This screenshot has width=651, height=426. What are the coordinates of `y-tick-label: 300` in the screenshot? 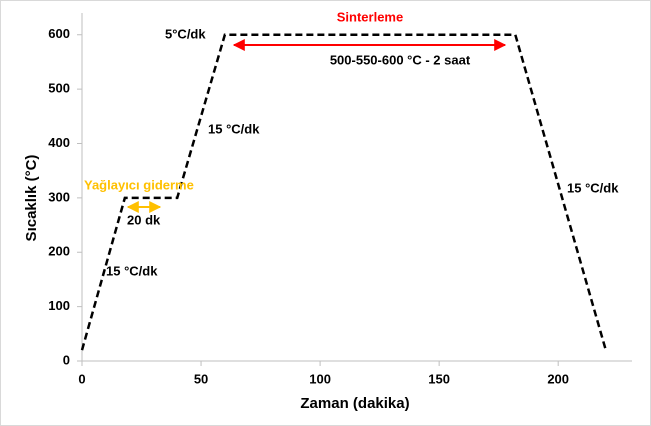 It's located at (59, 196).